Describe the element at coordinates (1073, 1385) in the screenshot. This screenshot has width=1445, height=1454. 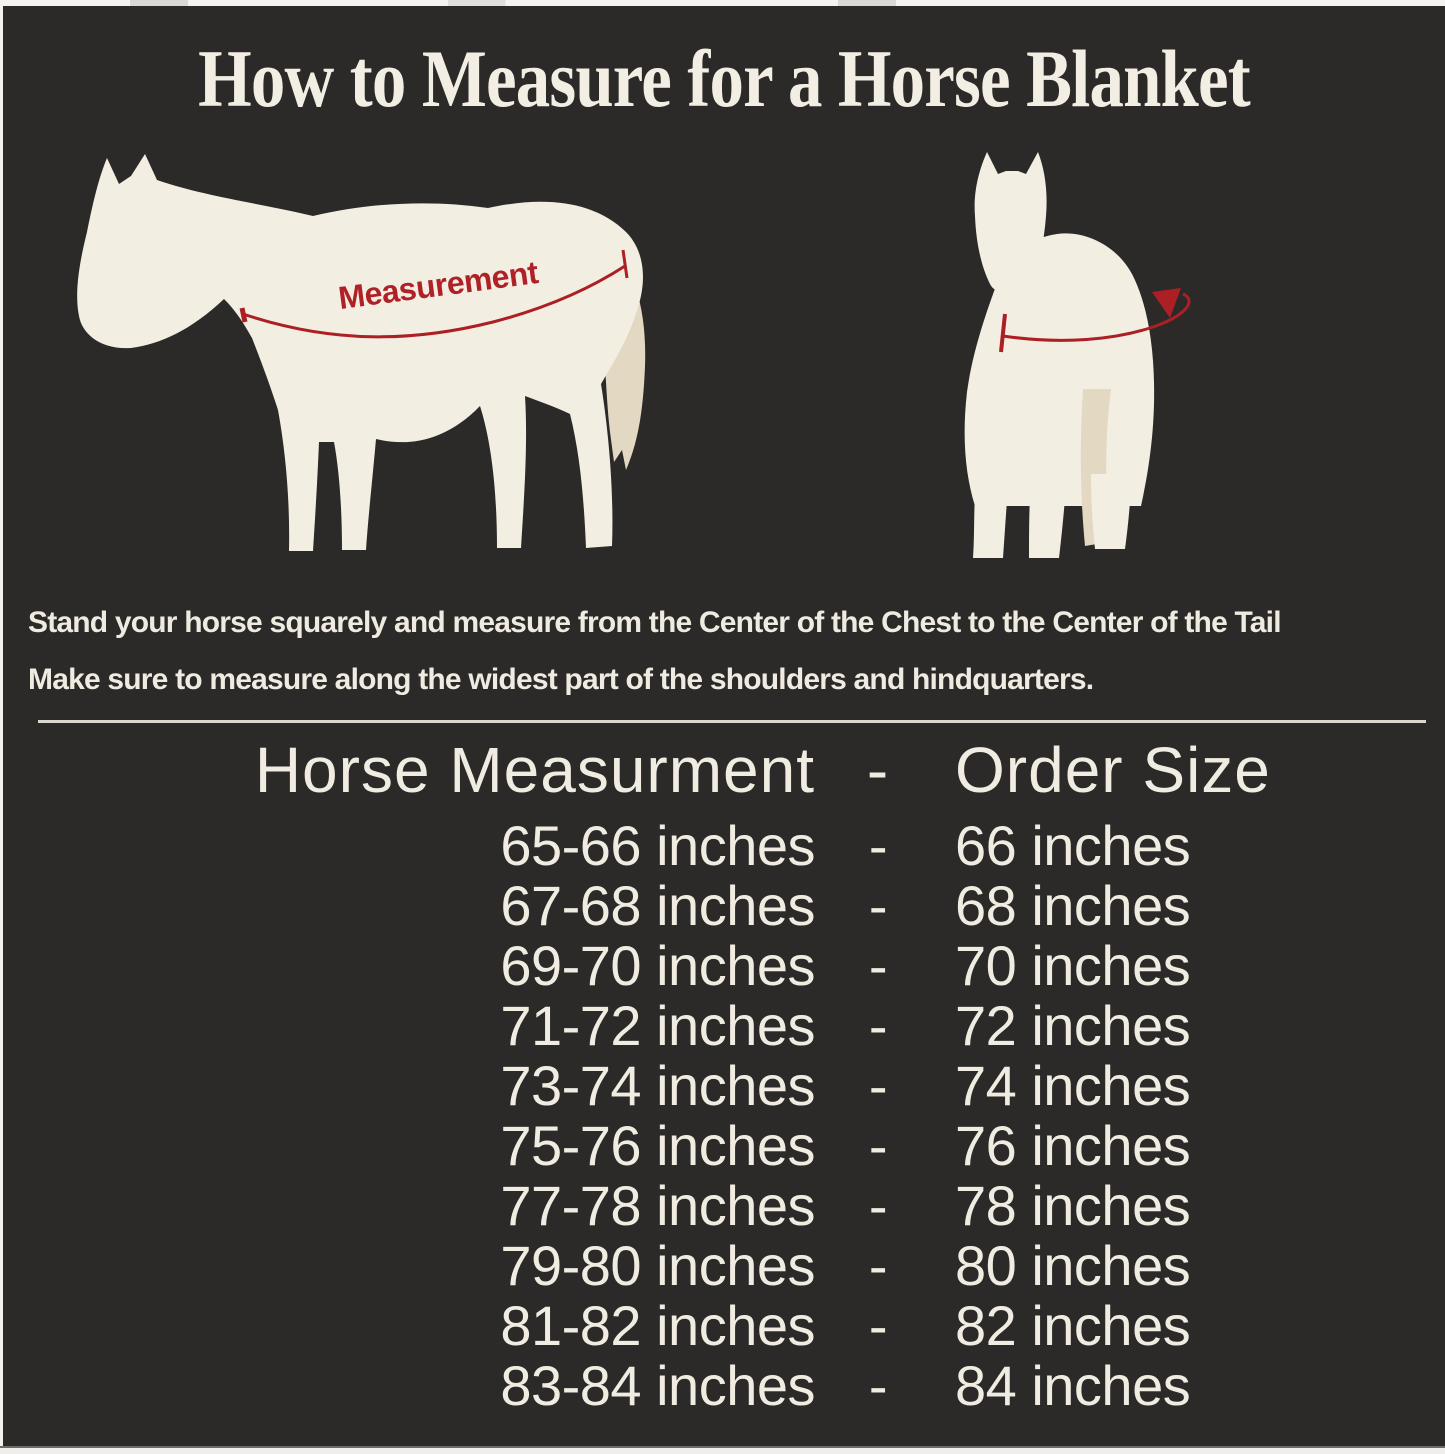
I see `row-order-size: 84 inches` at that location.